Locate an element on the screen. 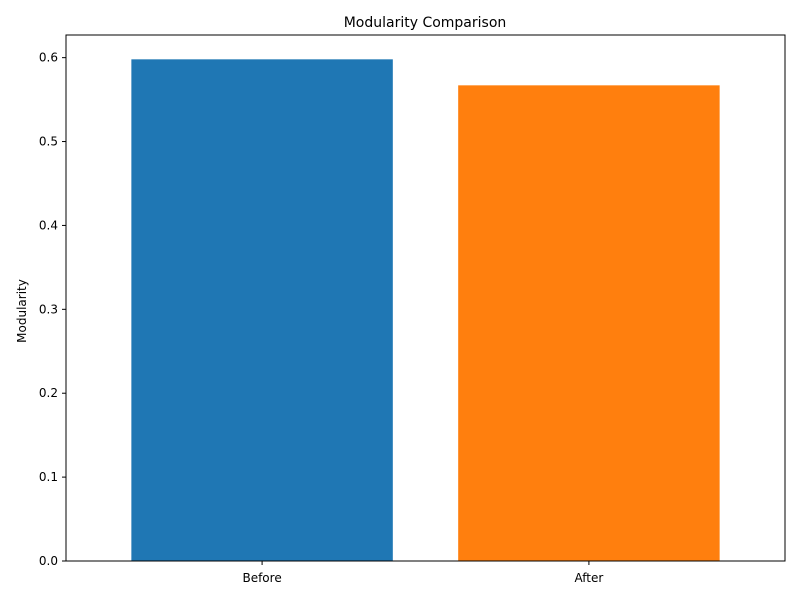 Image resolution: width=800 pixels, height=600 pixels. y-tick-label: 0.4 is located at coordinates (48, 225).